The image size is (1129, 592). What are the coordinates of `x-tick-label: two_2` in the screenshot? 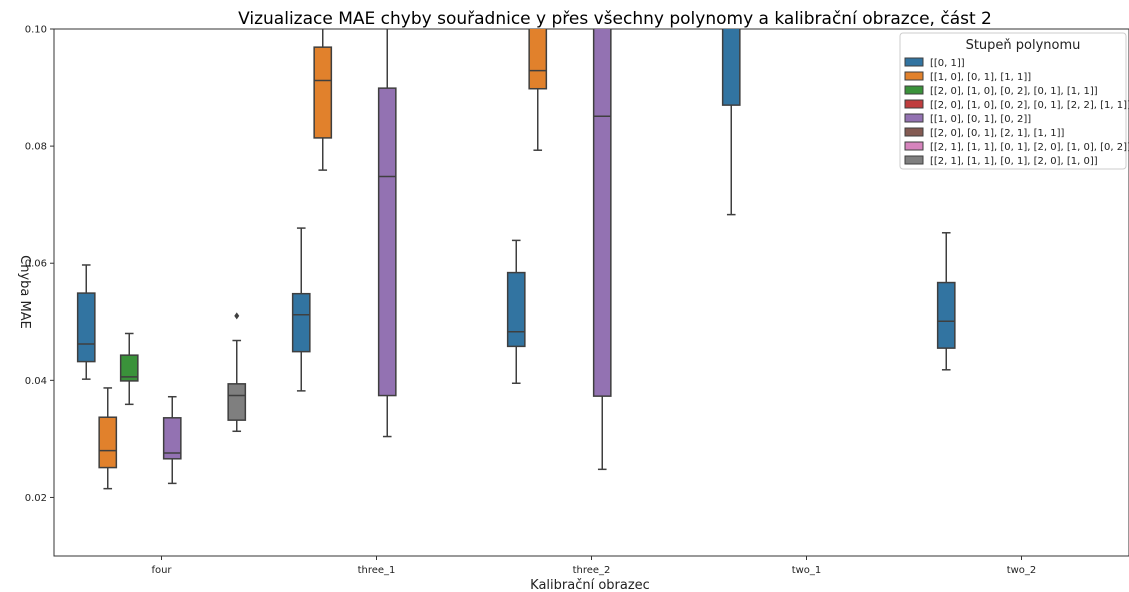 It's located at (1022, 570).